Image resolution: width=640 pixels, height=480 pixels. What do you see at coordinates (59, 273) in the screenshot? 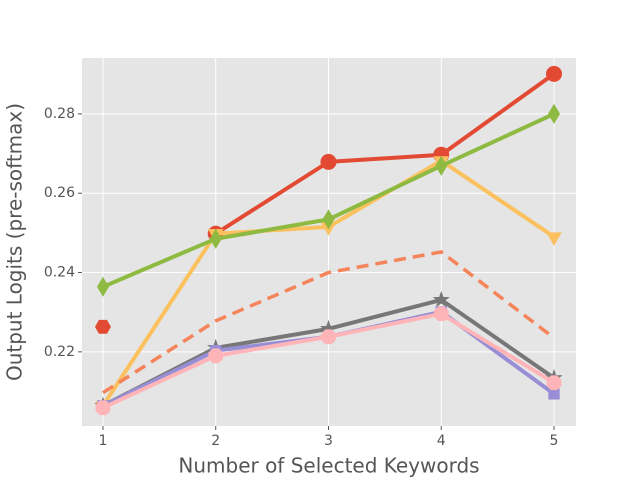
I see `y-tick-label: 0.24` at bounding box center [59, 273].